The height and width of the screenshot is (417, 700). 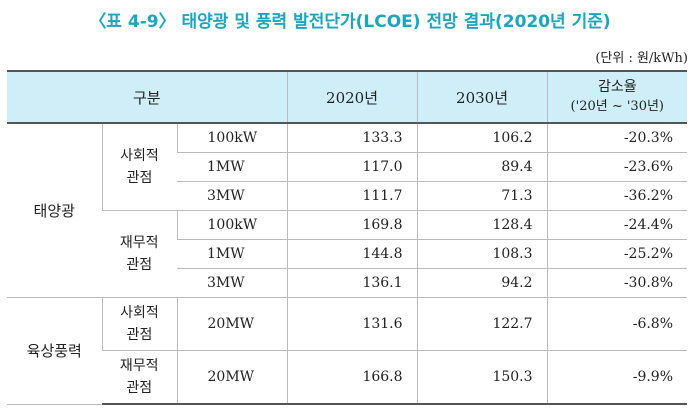 What do you see at coordinates (482, 196) in the screenshot?
I see `value-2030-cell: 71.3` at bounding box center [482, 196].